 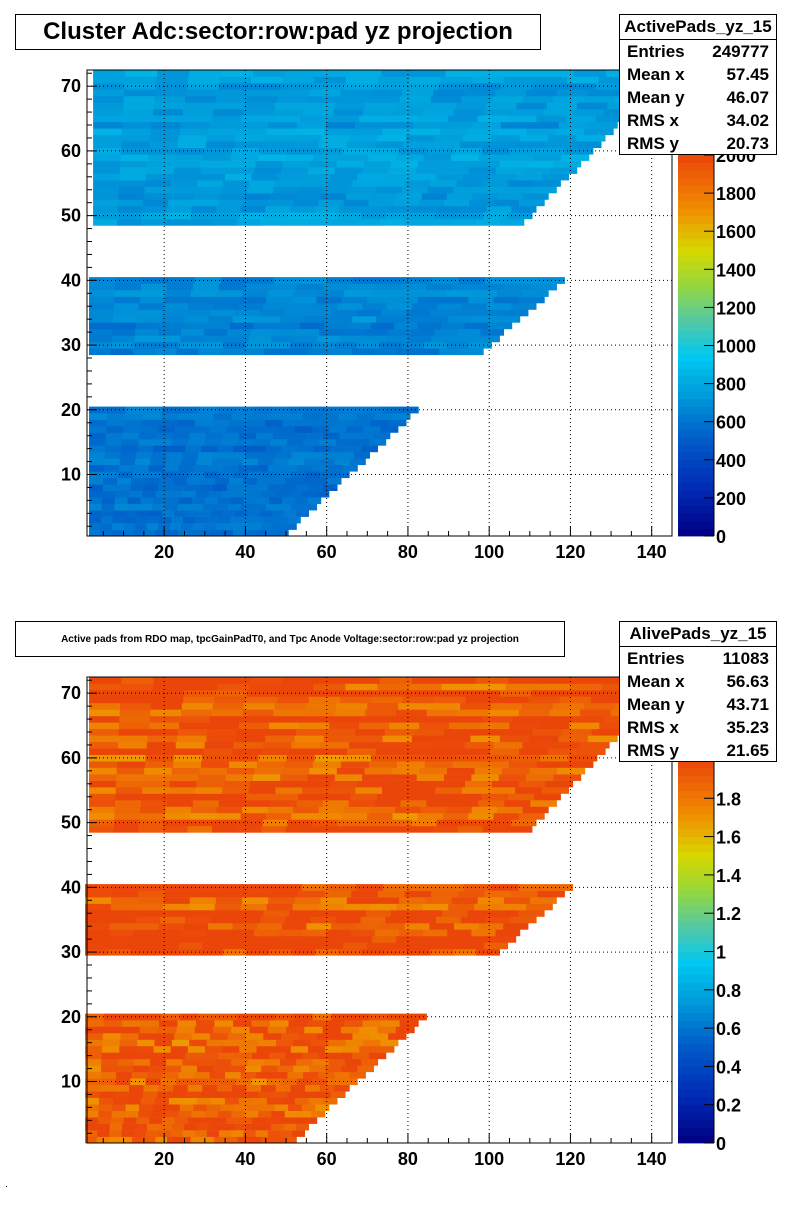 What do you see at coordinates (698, 143) in the screenshot?
I see `stats-row-rms-y: RMS y 20.73` at bounding box center [698, 143].